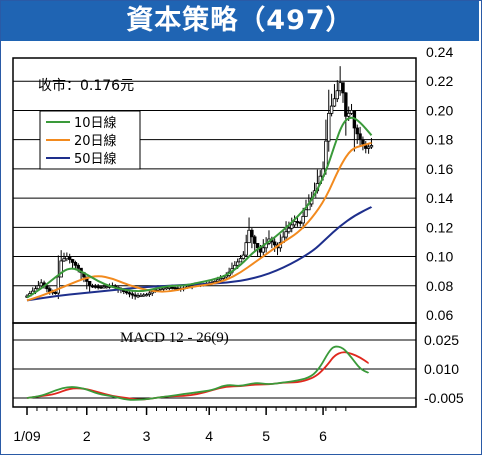 The image size is (482, 455). I want to click on macd-y-tick-label: 0.025, so click(441, 340).